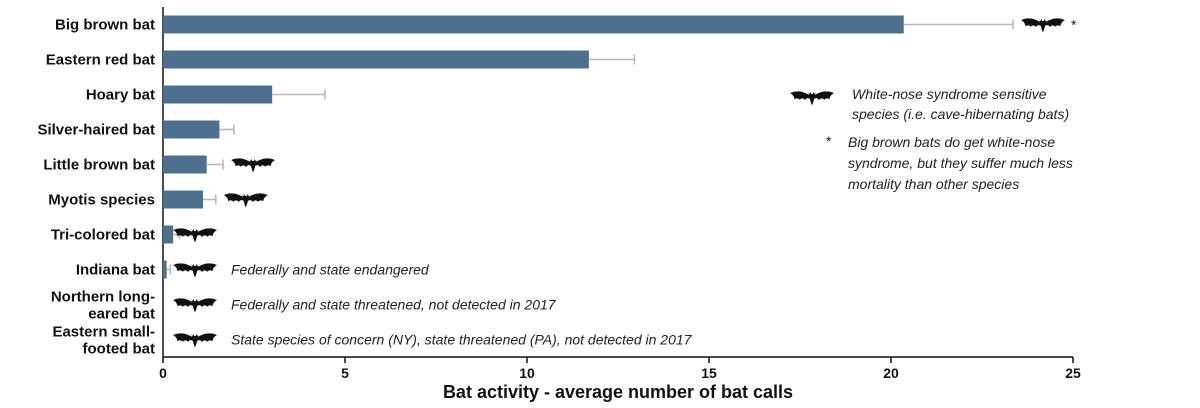 This screenshot has width=1200, height=408. What do you see at coordinates (195, 305) in the screenshot?
I see `bat-icon-northern-long-eared-bat` at bounding box center [195, 305].